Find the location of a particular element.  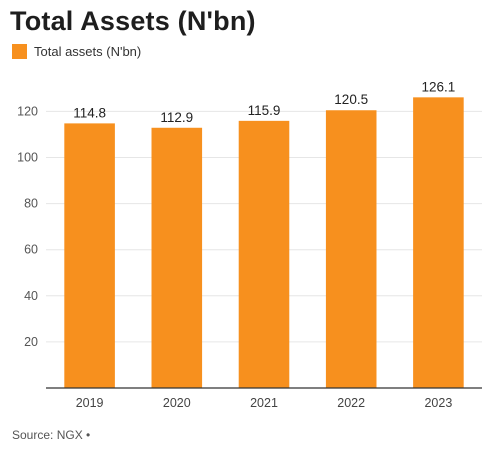

legend-label: Total assets (N'bn) is located at coordinates (88, 51).